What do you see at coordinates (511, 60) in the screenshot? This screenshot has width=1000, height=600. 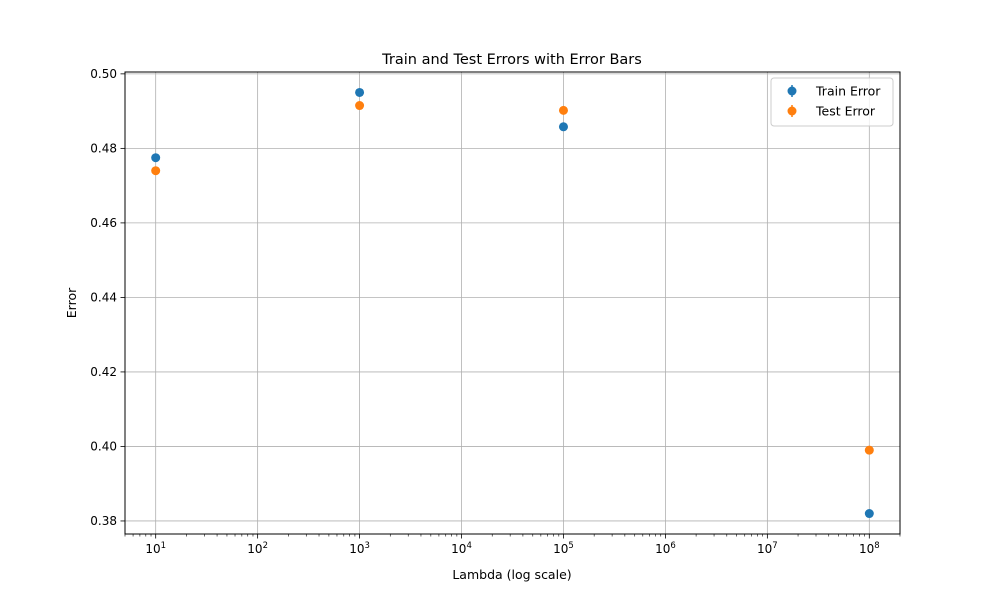 I see `chart-title: Train and Test Errors with Error Bars` at bounding box center [511, 60].